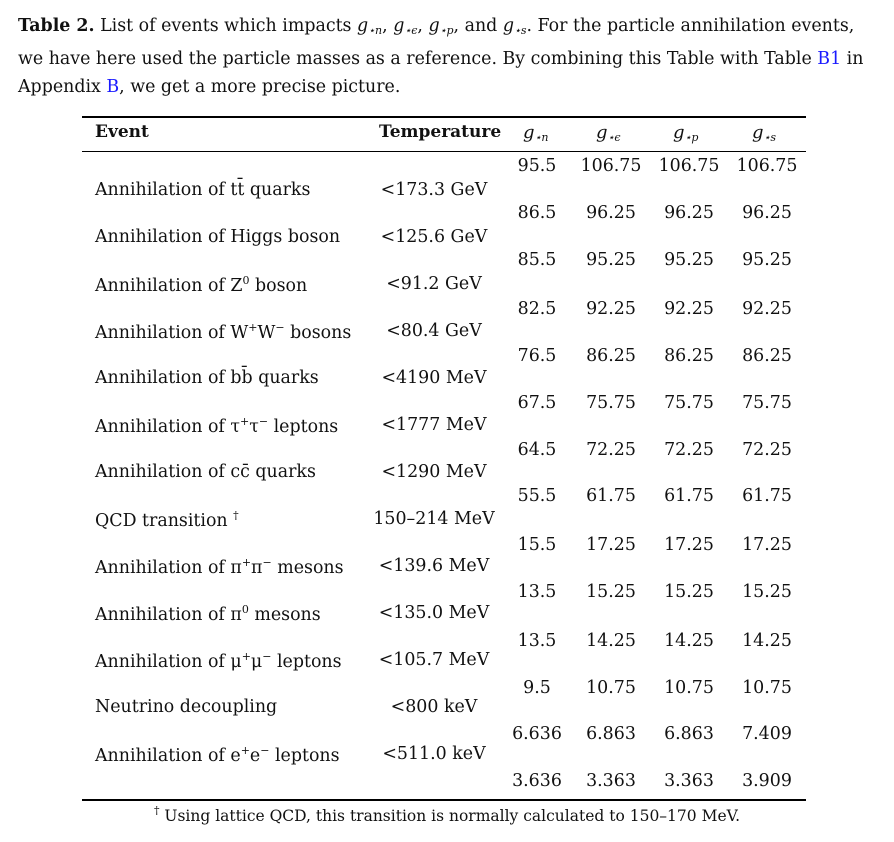  I want to click on event-name: Annihilation of τ+τ− leptons, so click(217, 426).